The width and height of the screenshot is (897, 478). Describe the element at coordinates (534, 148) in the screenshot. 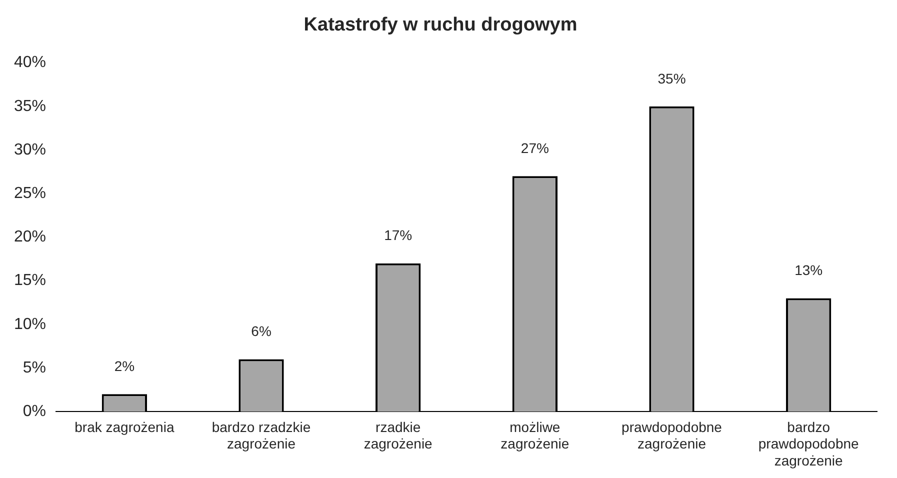

I see `data-label: 27%` at that location.